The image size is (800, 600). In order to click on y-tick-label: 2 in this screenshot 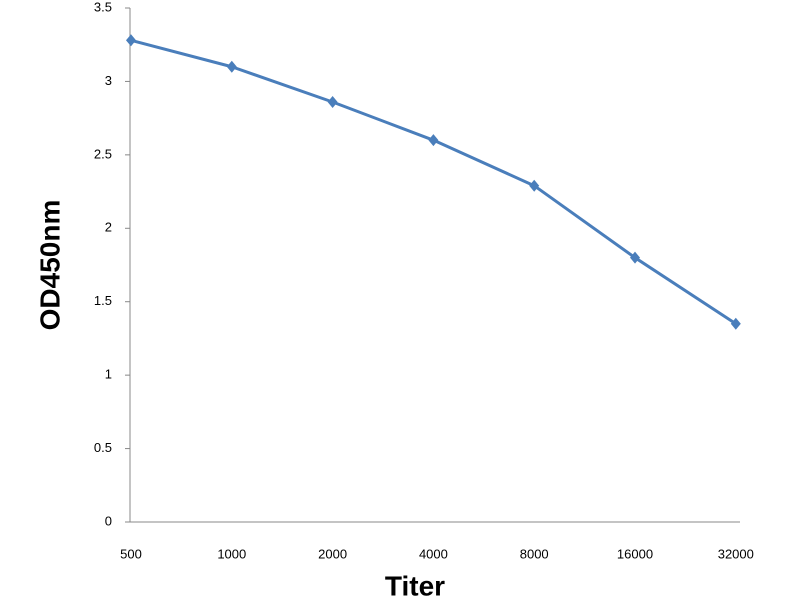, I will do `click(108, 227)`.